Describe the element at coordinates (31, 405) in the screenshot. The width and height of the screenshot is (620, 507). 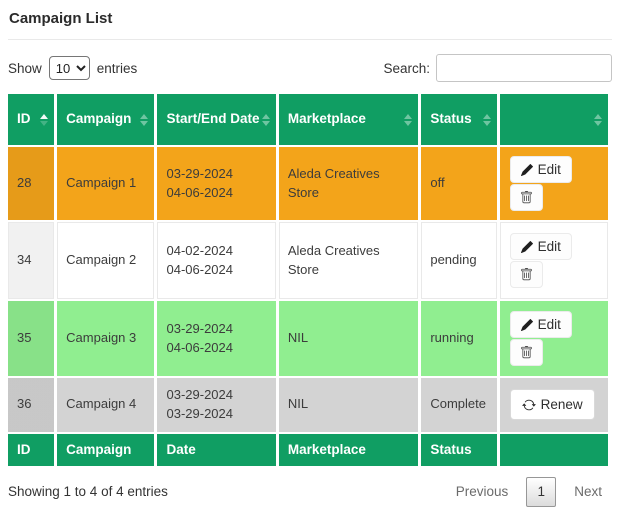
I see `cell-id: 36` at that location.